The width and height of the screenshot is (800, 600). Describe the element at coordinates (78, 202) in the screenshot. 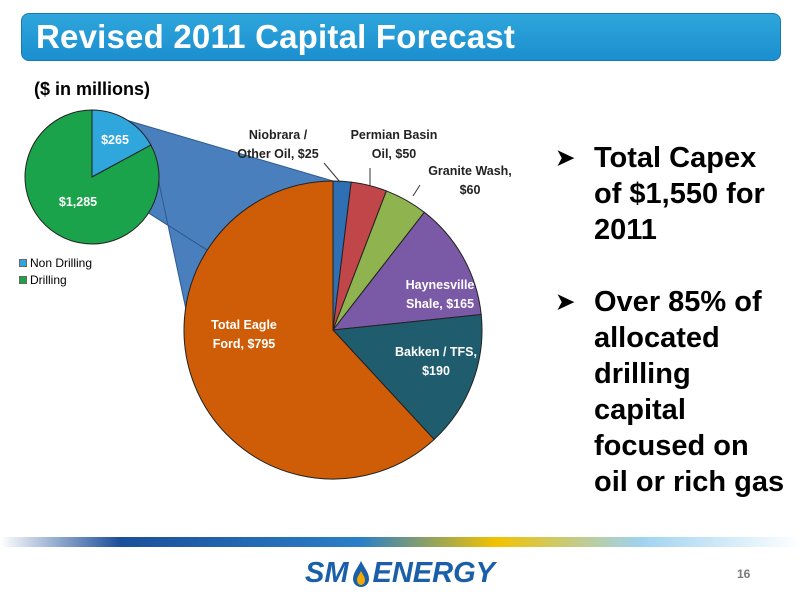

I see `pie-label-drilling: $1,285` at that location.